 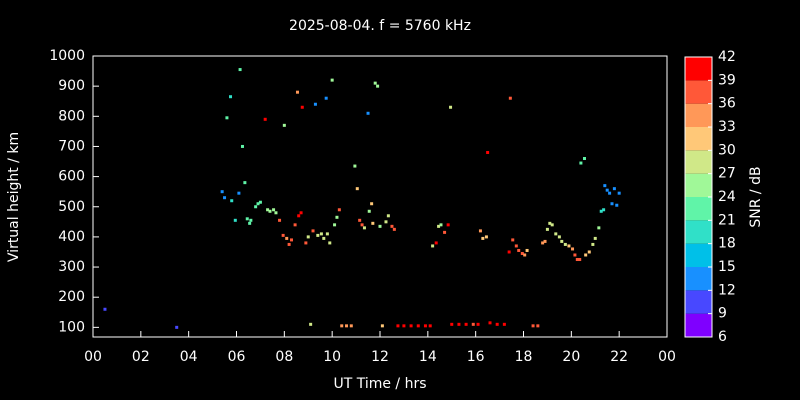 What do you see at coordinates (727, 197) in the screenshot?
I see `colorbar-tick-label: 24` at bounding box center [727, 197].